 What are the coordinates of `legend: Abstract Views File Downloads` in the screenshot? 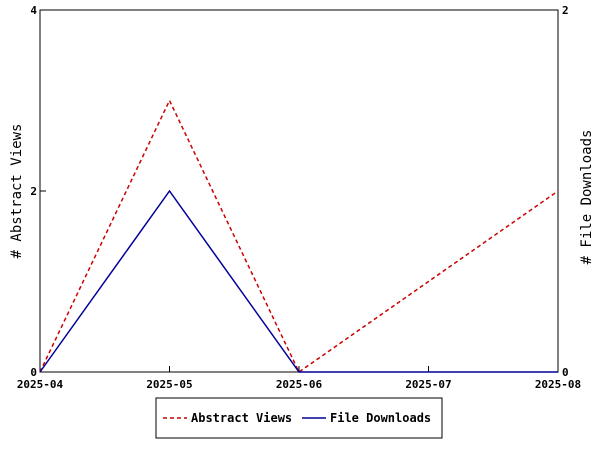 It's located at (299, 418).